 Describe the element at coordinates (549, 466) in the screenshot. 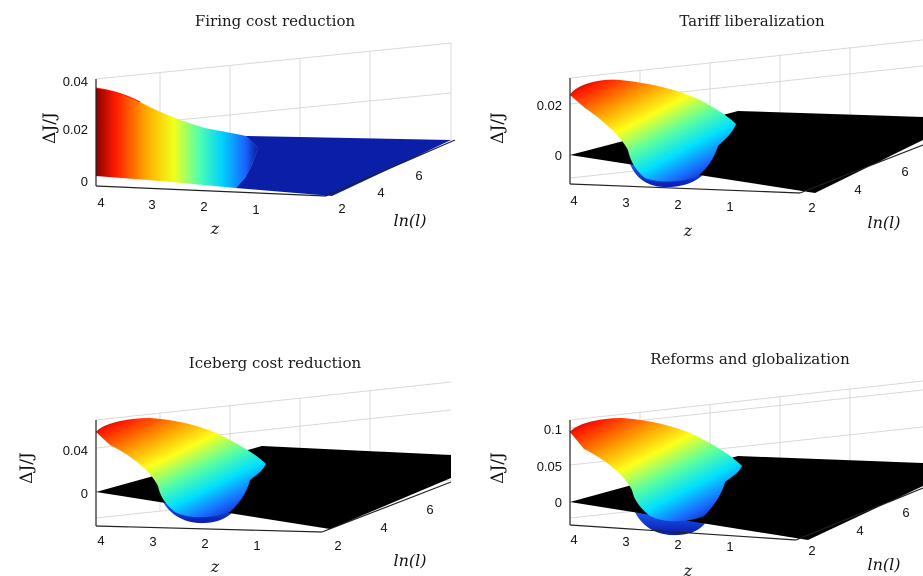

I see `z-tick: 0.05` at that location.